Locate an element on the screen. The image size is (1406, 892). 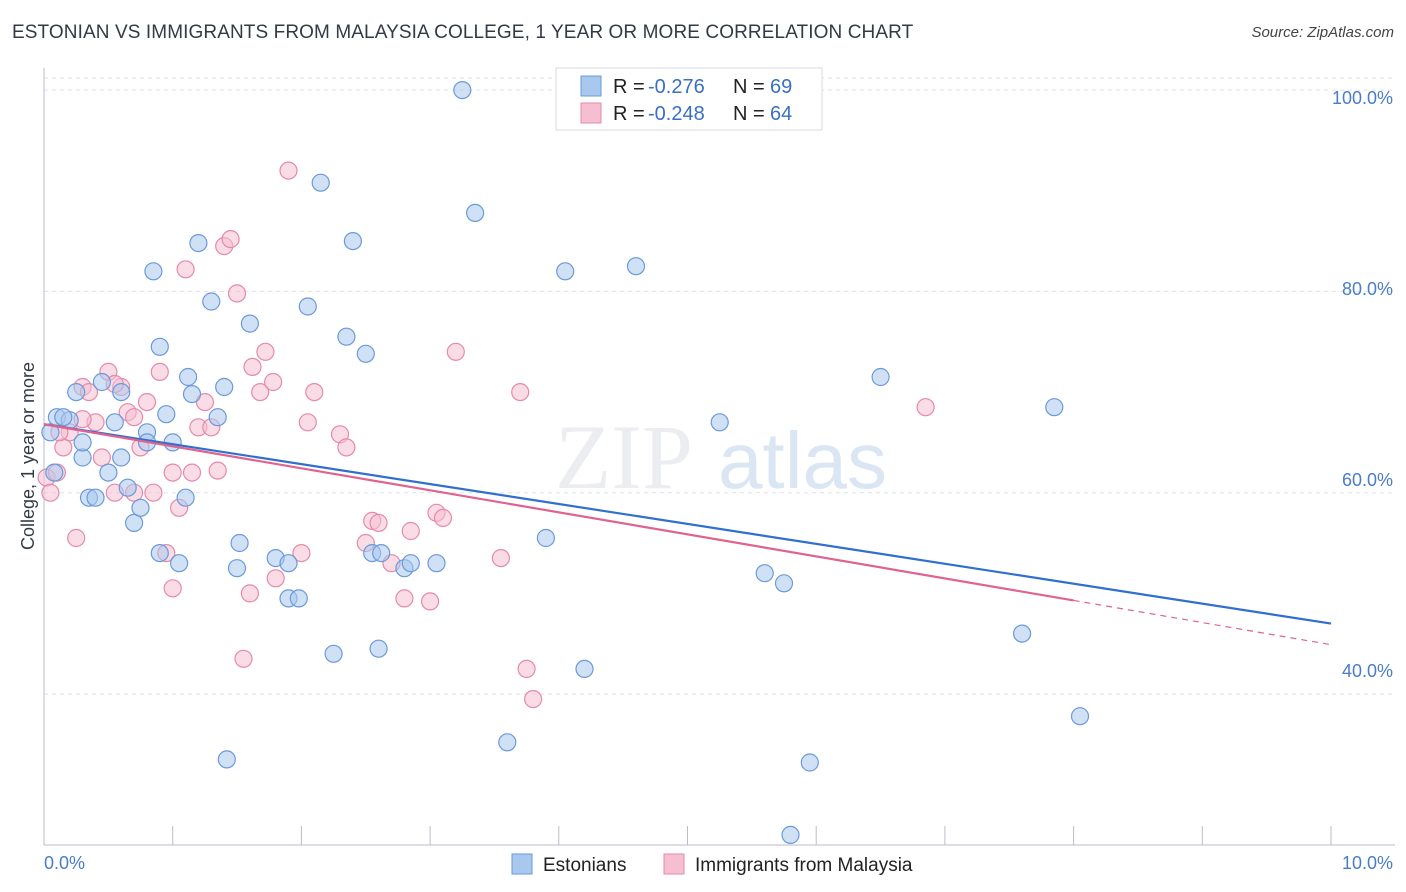
malaysia-trend-line is located at coordinates (558, 512).